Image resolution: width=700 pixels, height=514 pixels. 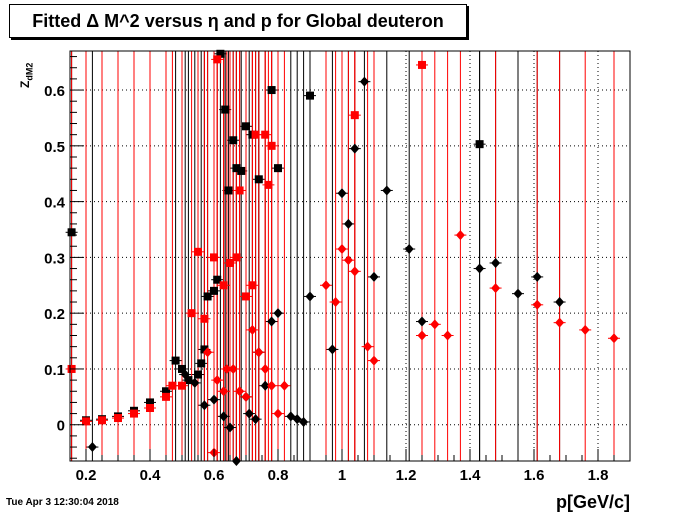 What do you see at coordinates (54, 147) in the screenshot?
I see `y-tick-label: 0.5` at bounding box center [54, 147].